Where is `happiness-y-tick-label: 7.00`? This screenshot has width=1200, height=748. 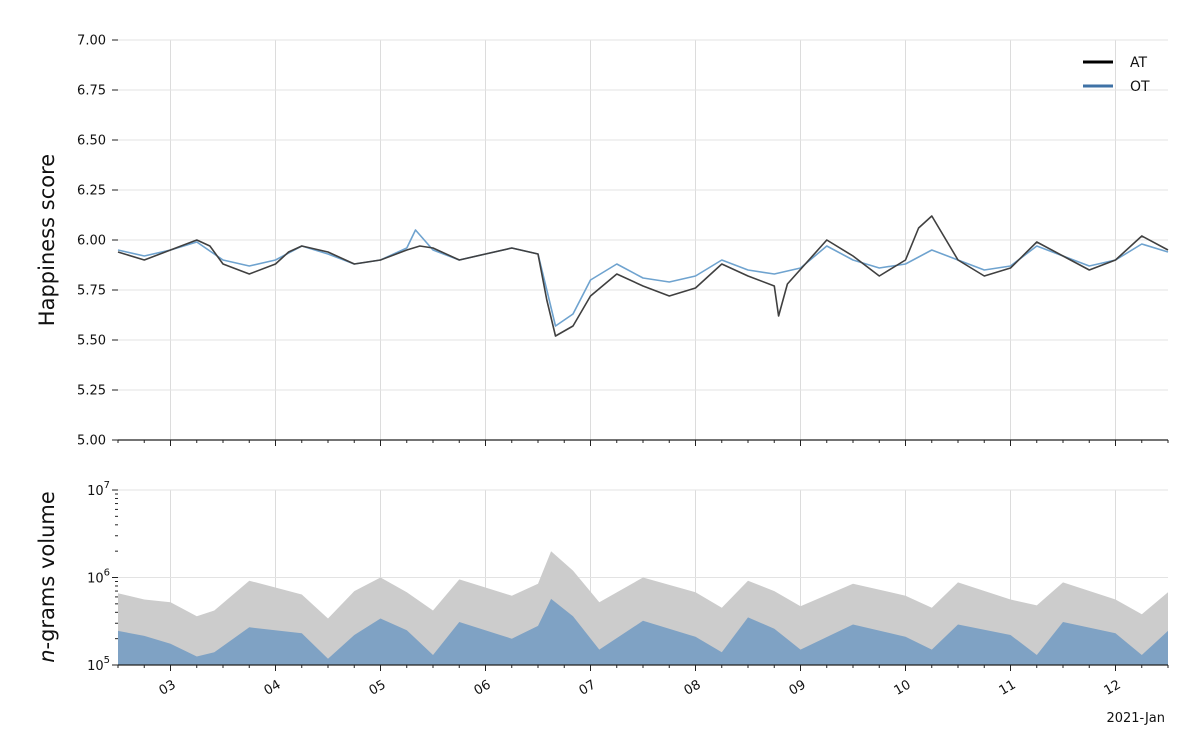 happiness-y-tick-label: 7.00 is located at coordinates (91, 41).